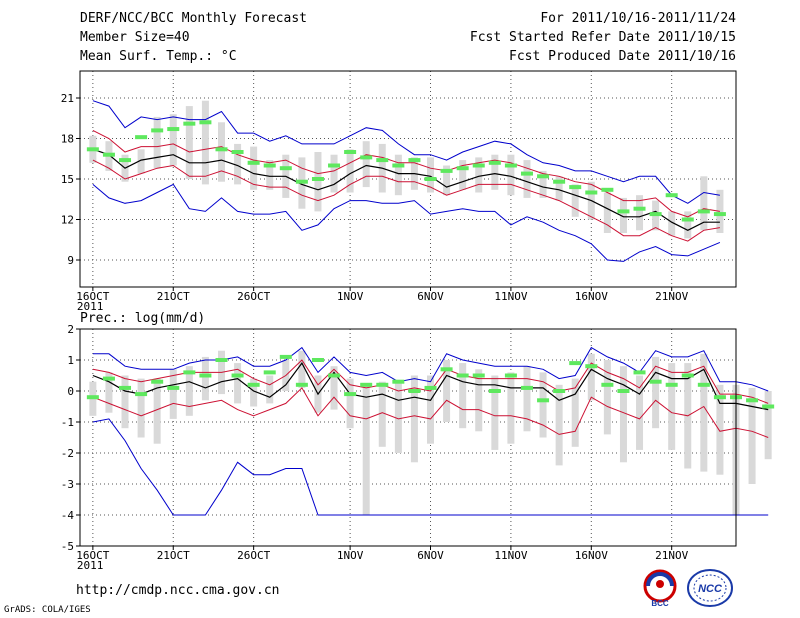 The height and width of the screenshot is (618, 800). I want to click on series-min-line, so click(406, 222).